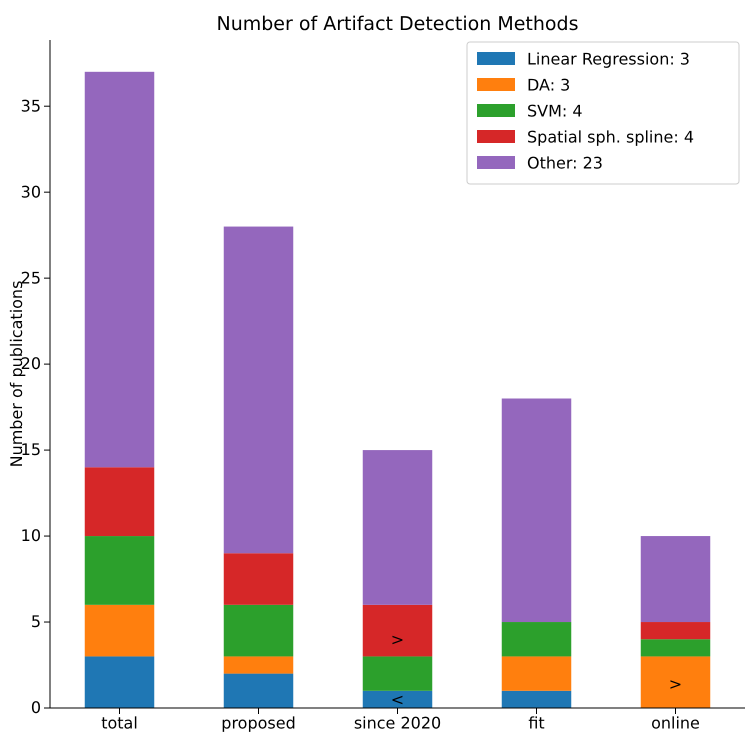 Image resolution: width=755 pixels, height=744 pixels. What do you see at coordinates (398, 722) in the screenshot?
I see `x-tick-label: since 2020` at bounding box center [398, 722].